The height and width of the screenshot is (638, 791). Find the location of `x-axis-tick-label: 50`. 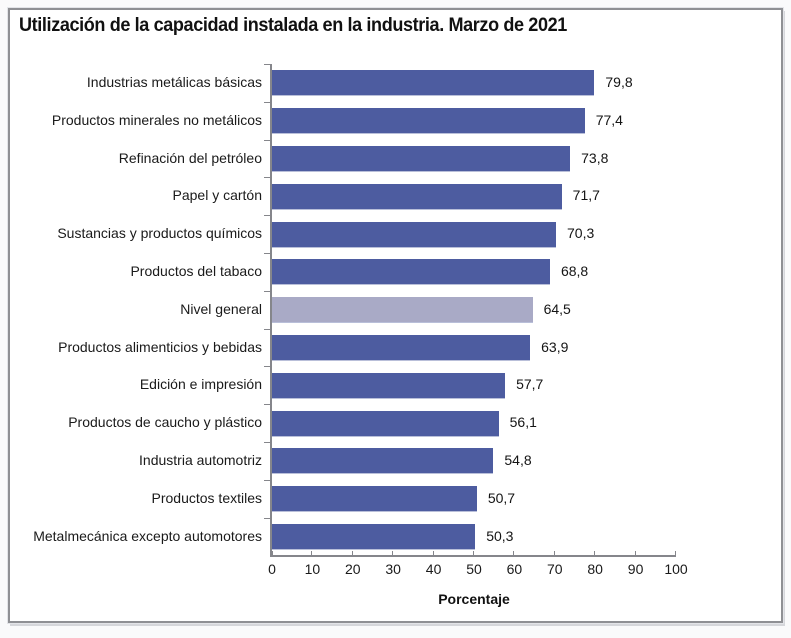

x-axis-tick-label: 50 is located at coordinates (474, 569).